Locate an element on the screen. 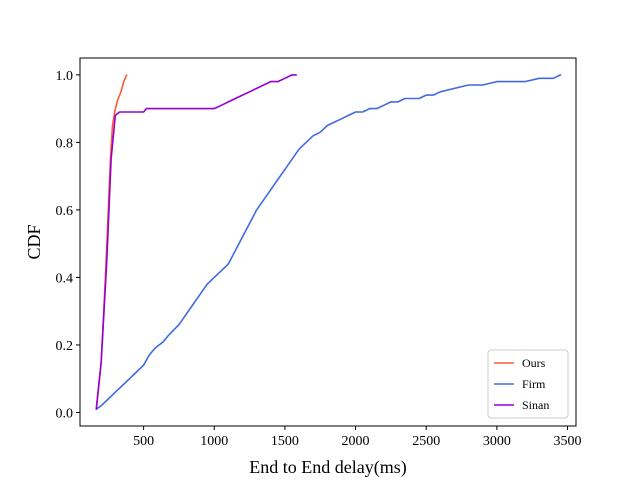 The image size is (640, 485). x-tick-label: 2500 is located at coordinates (426, 441).